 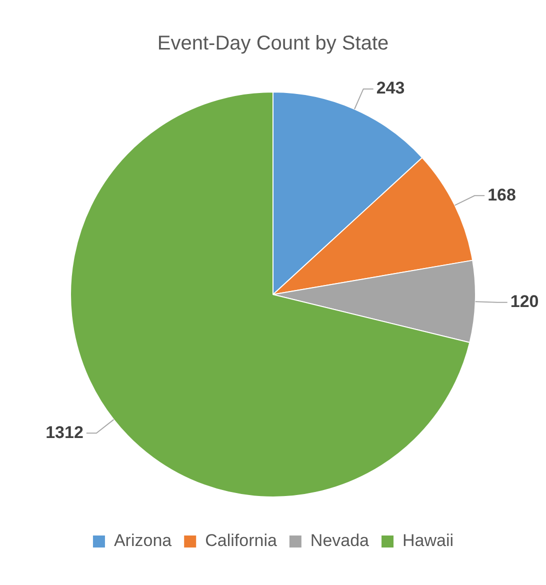 What do you see at coordinates (502, 194) in the screenshot?
I see `data-label: 168` at bounding box center [502, 194].